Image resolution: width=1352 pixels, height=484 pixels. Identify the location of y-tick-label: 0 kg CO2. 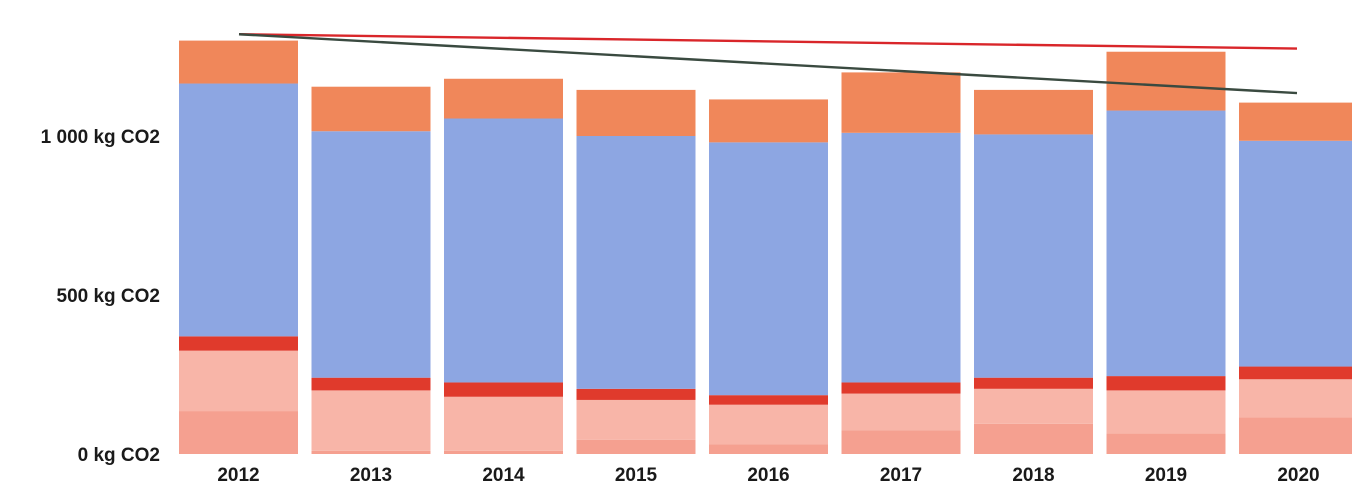
(119, 455).